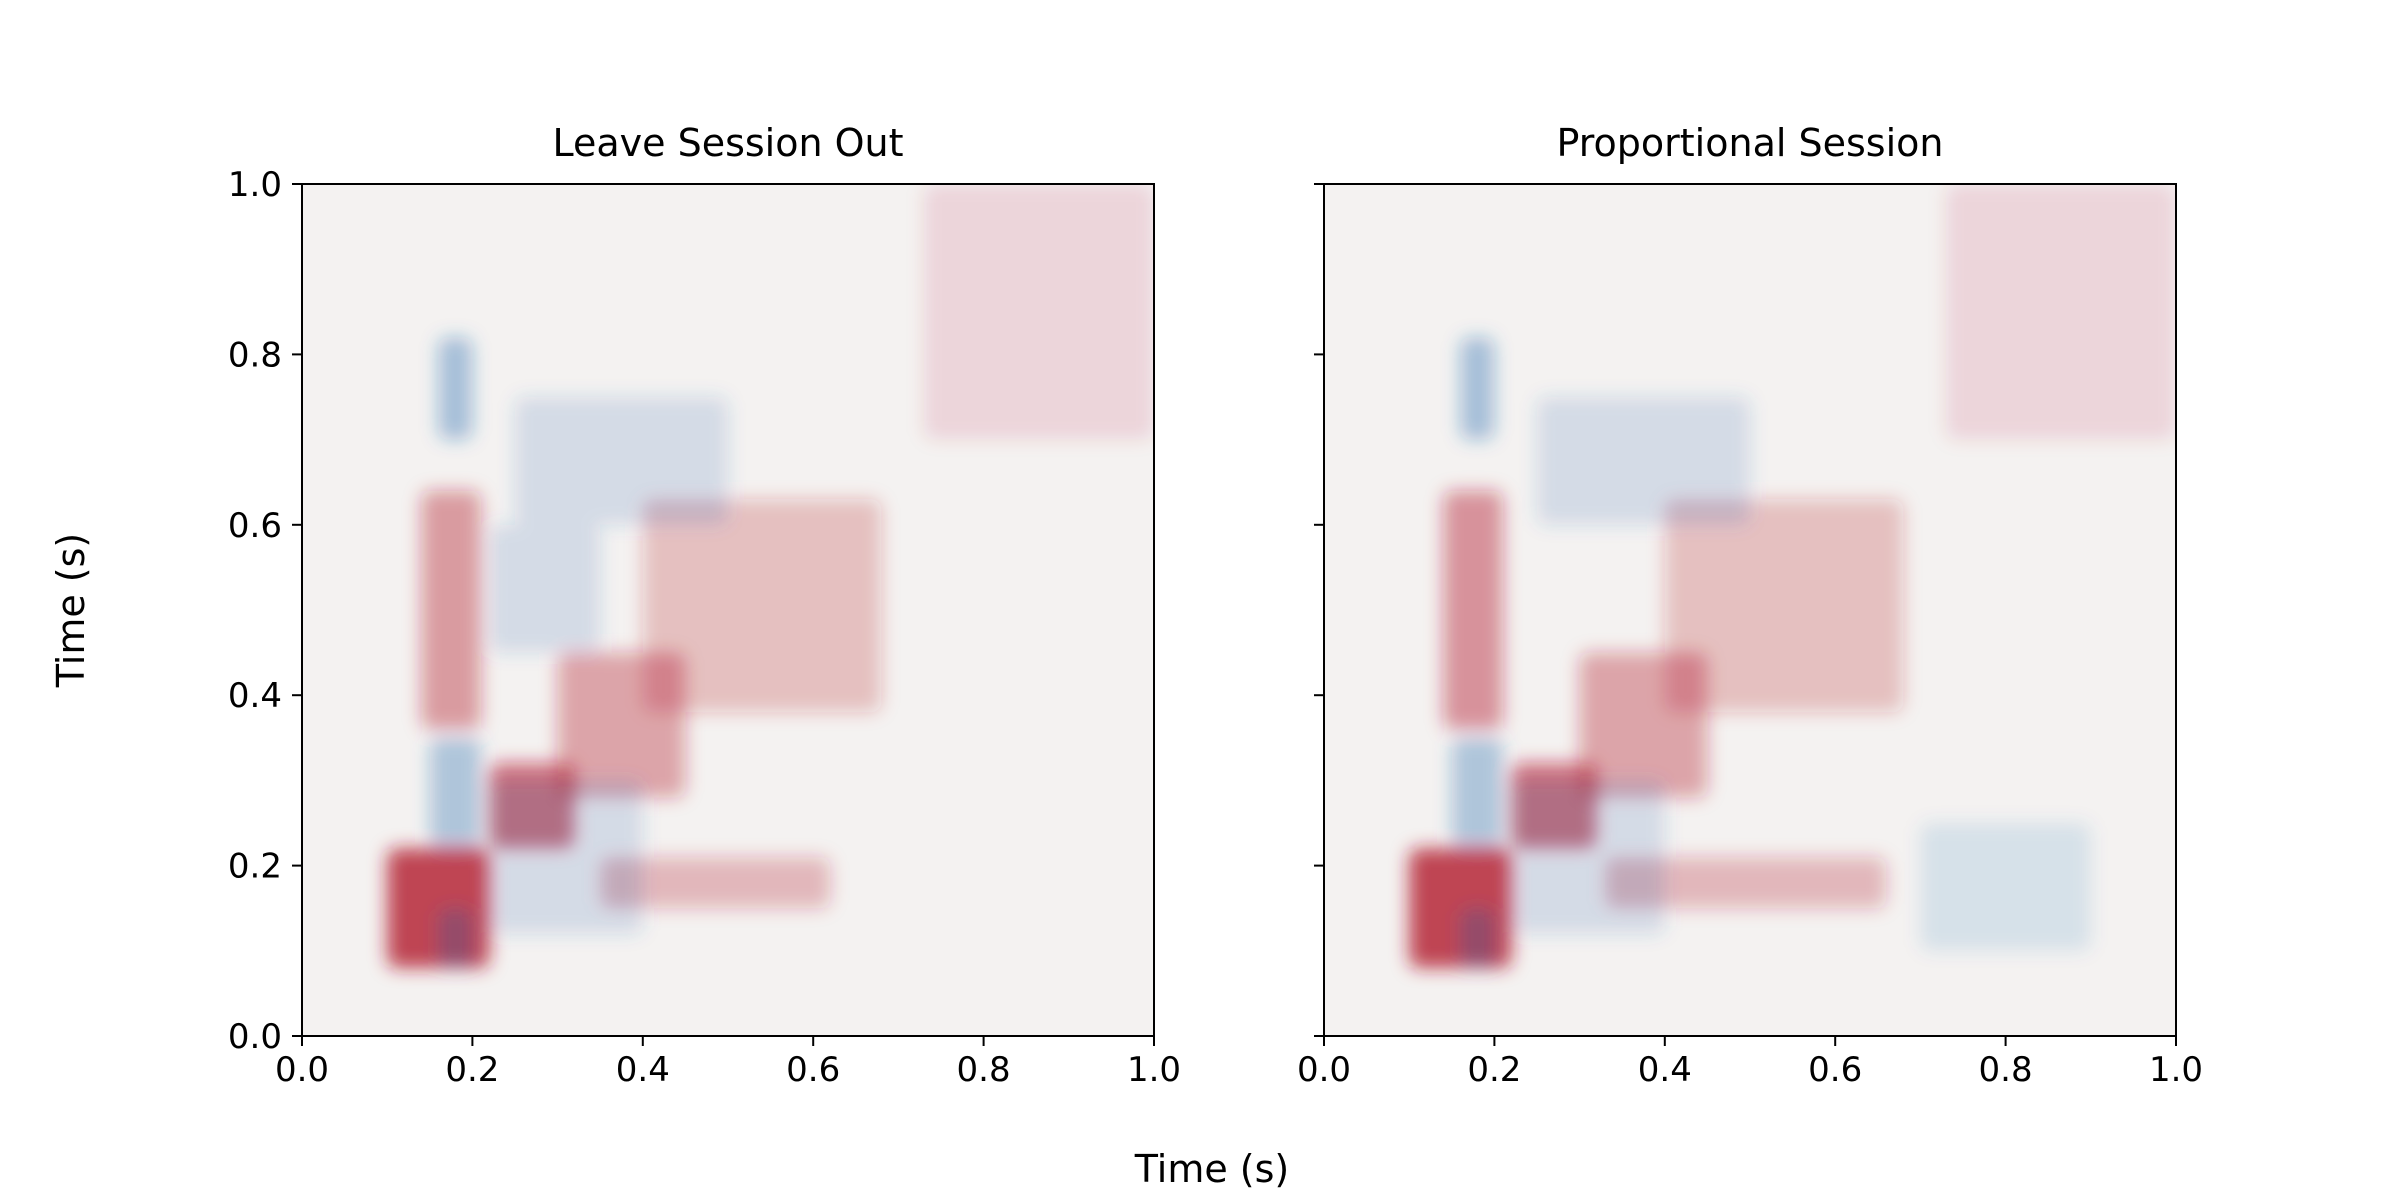 The height and width of the screenshot is (1200, 2400). I want to click on y-axis-label: Time (s), so click(71, 611).